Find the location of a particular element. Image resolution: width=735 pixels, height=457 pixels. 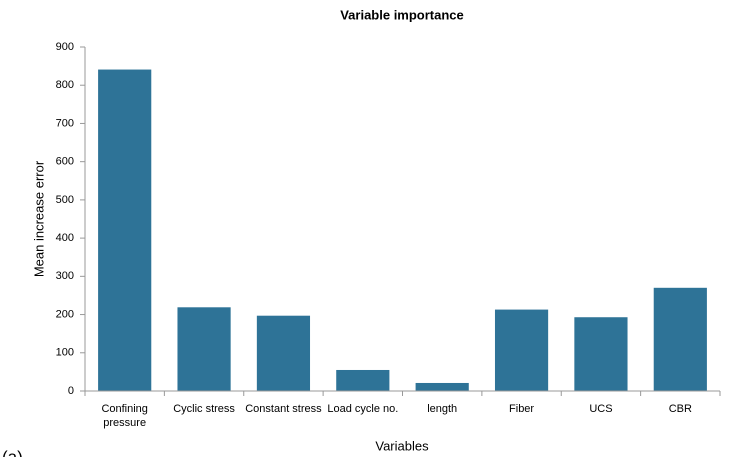

x-tick-label: UCS is located at coordinates (601, 409).